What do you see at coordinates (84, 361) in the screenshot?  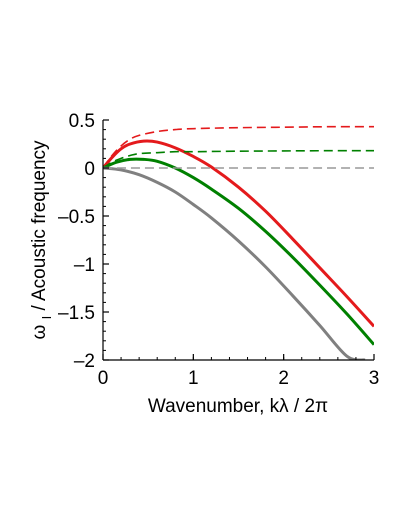 I see `y-tick-label: –2` at bounding box center [84, 361].